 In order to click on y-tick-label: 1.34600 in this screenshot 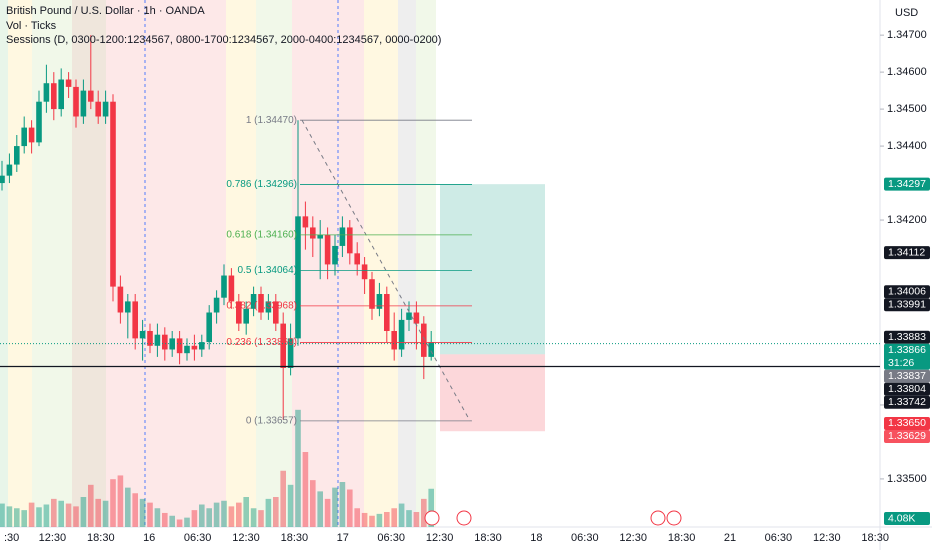, I will do `click(907, 72)`.